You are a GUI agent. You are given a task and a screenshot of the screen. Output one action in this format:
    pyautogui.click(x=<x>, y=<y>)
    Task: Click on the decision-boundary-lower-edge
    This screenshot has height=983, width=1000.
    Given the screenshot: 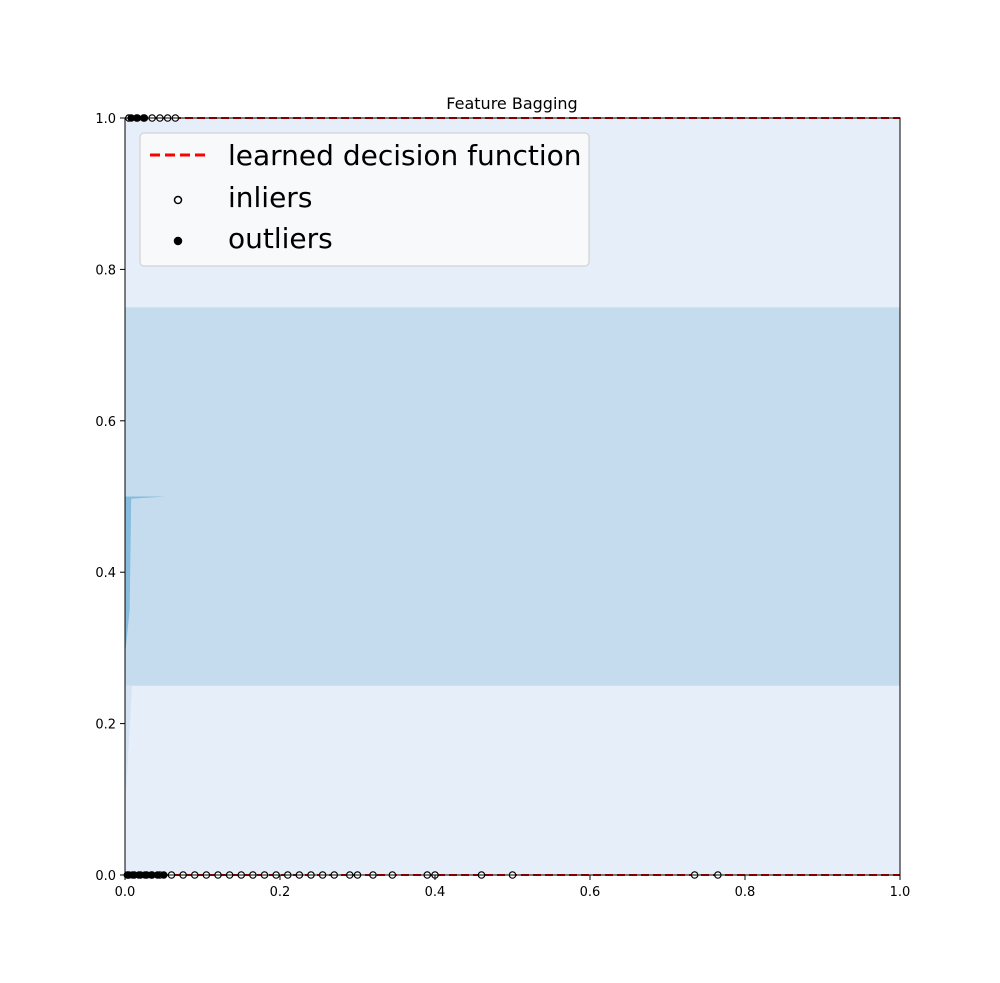 What is the action you would take?
    pyautogui.click(x=128, y=742)
    